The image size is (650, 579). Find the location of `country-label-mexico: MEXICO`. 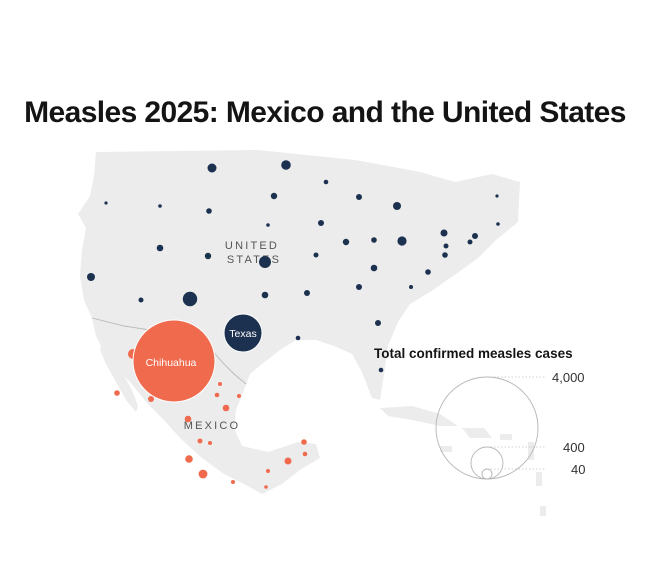

country-label-mexico: MEXICO is located at coordinates (212, 426).